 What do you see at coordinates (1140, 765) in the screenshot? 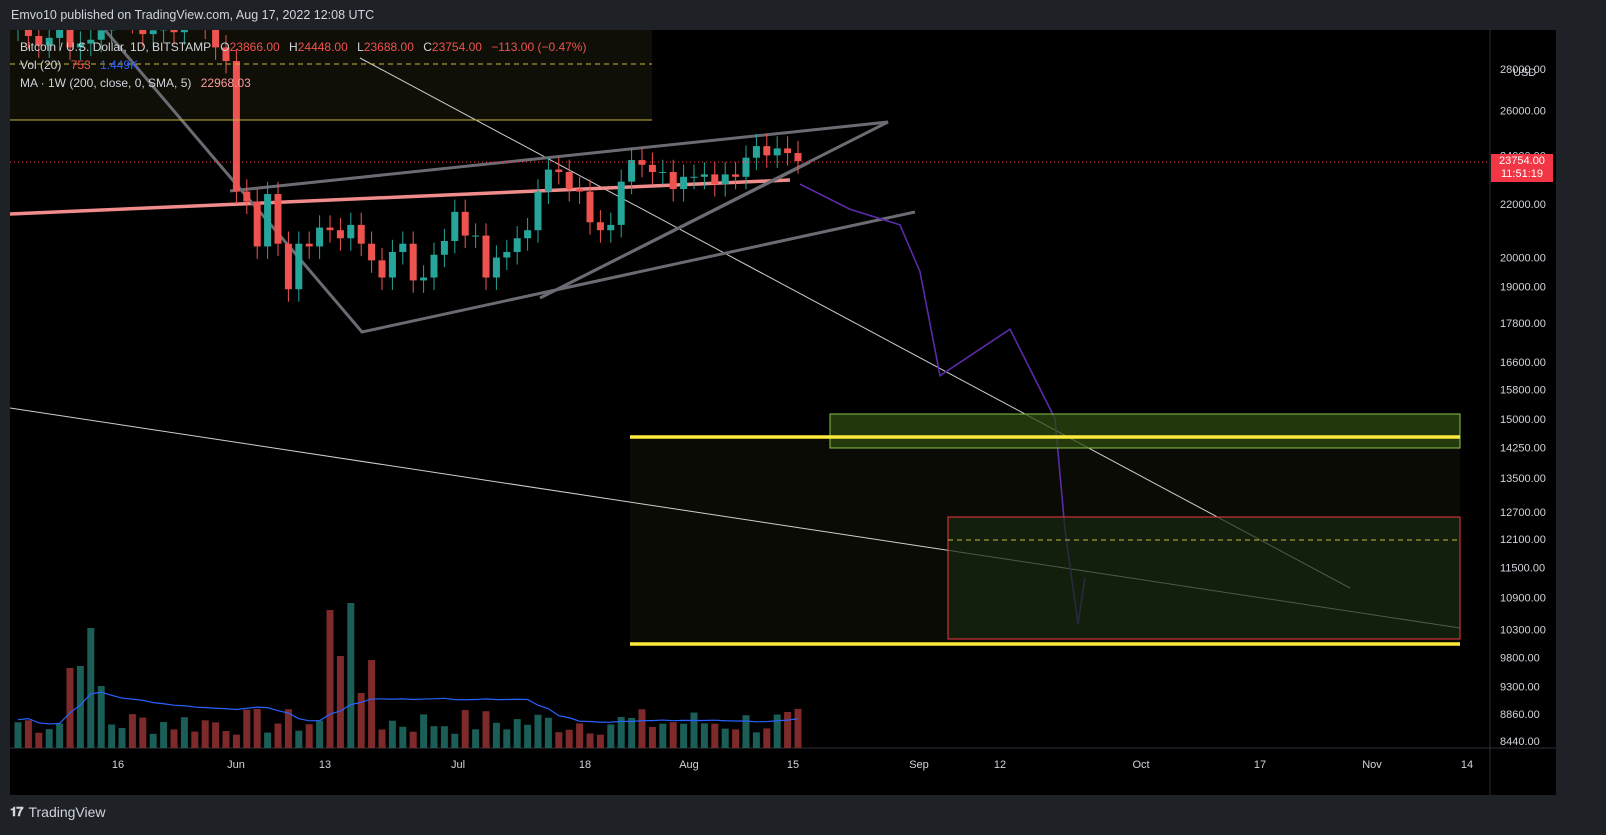
I see `time-tick-label: Oct` at bounding box center [1140, 765].